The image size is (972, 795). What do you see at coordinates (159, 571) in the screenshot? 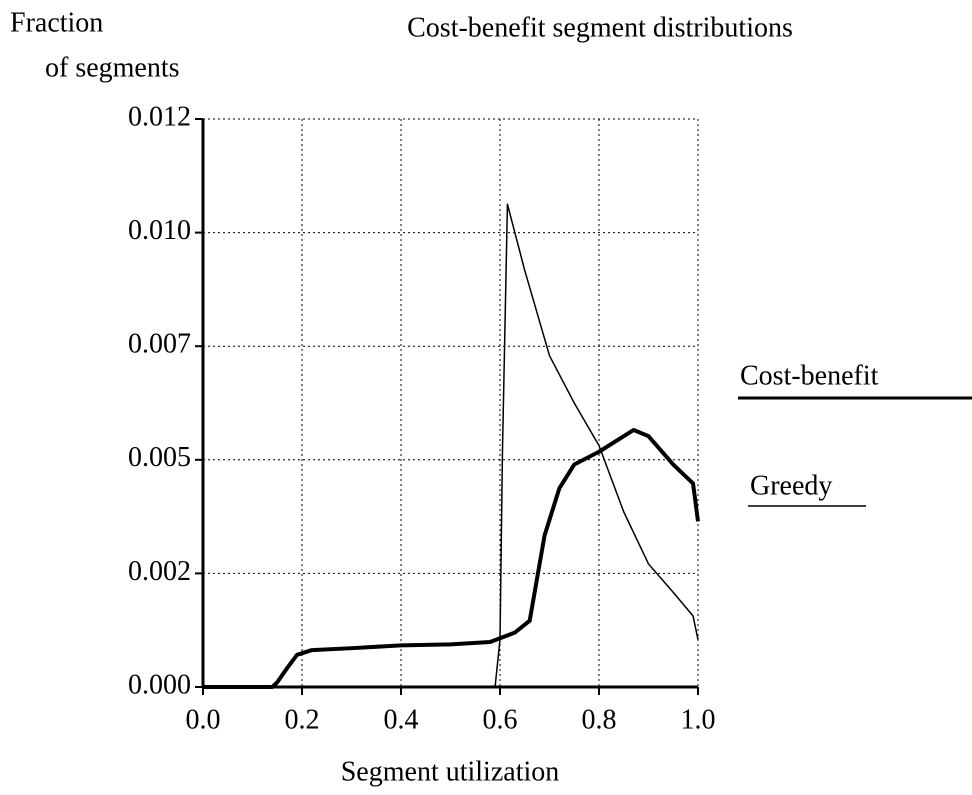
I see `y-tick-label: 0.002` at bounding box center [159, 571].